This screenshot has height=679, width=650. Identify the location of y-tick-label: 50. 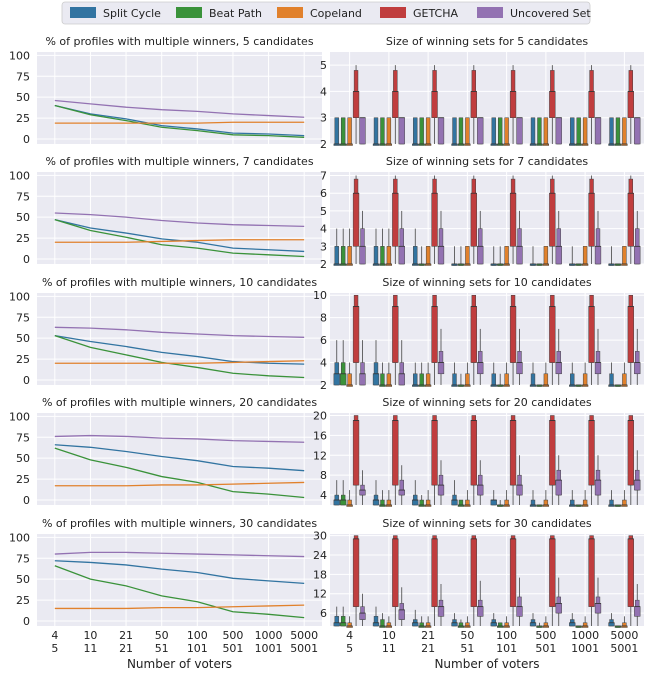
(23, 458).